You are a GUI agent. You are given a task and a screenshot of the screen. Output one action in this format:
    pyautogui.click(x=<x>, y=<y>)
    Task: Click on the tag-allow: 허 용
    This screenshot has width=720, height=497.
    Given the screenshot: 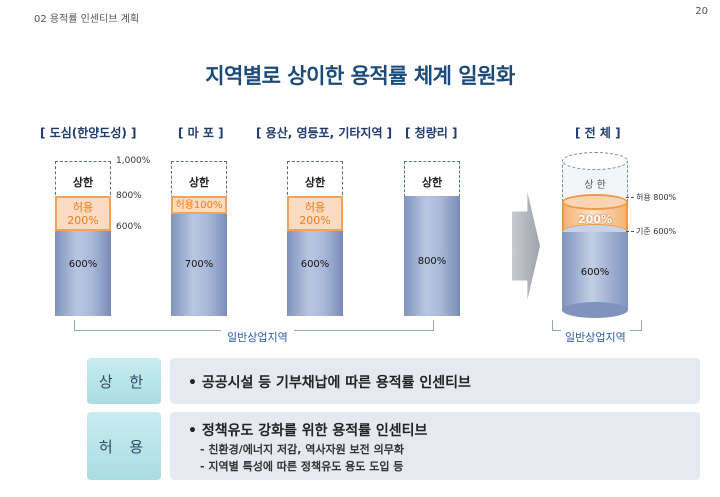 What is the action you would take?
    pyautogui.click(x=124, y=446)
    